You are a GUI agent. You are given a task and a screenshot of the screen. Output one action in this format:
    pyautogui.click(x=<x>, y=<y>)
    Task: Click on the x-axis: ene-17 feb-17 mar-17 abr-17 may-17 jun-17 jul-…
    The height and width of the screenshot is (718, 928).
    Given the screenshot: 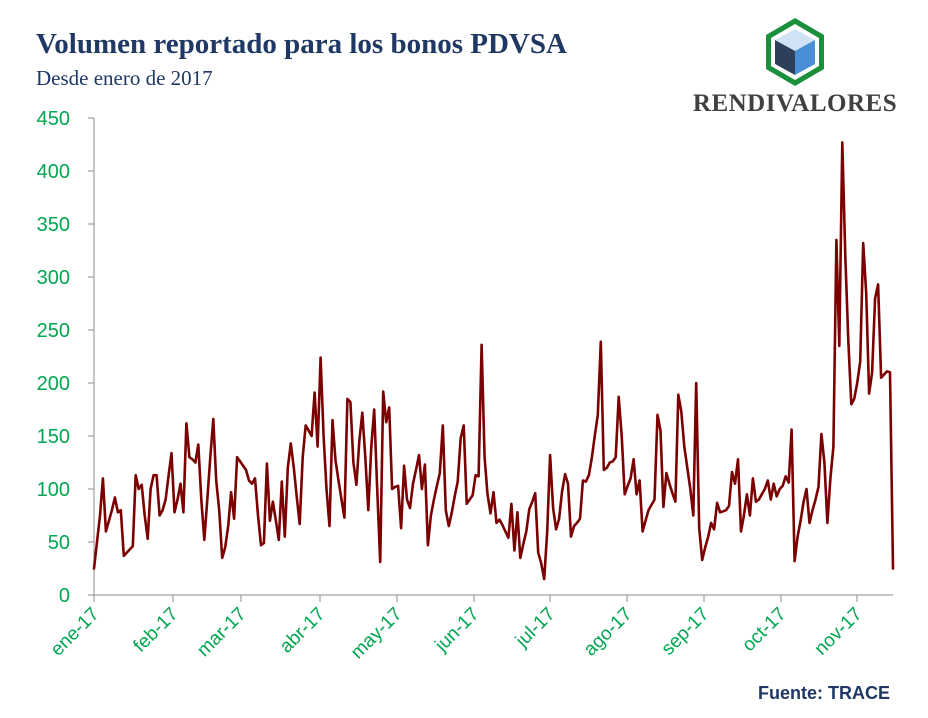 What is the action you would take?
    pyautogui.click(x=470, y=629)
    